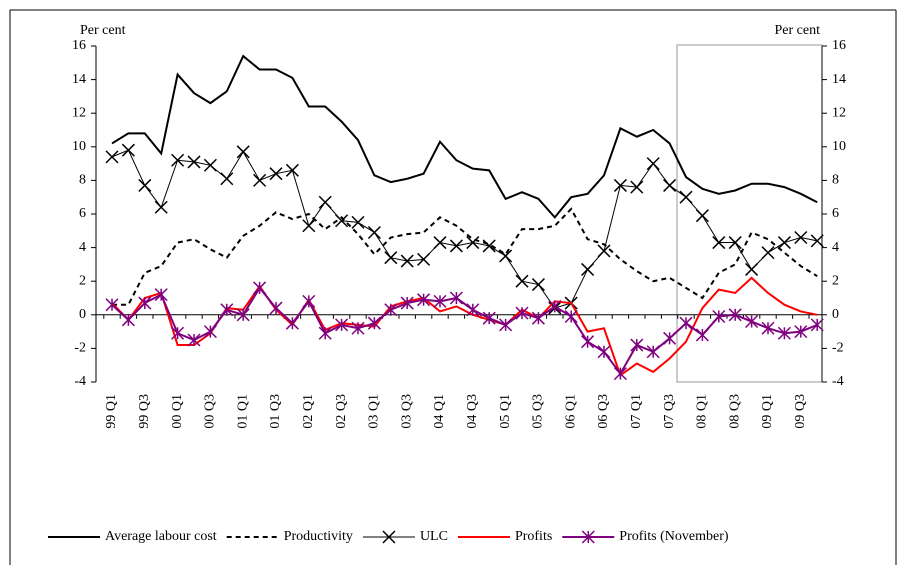 Image resolution: width=906 pixels, height=570 pixels. Describe the element at coordinates (472, 411) in the screenshot. I see `x-tick-label: 04 Q3` at that location.